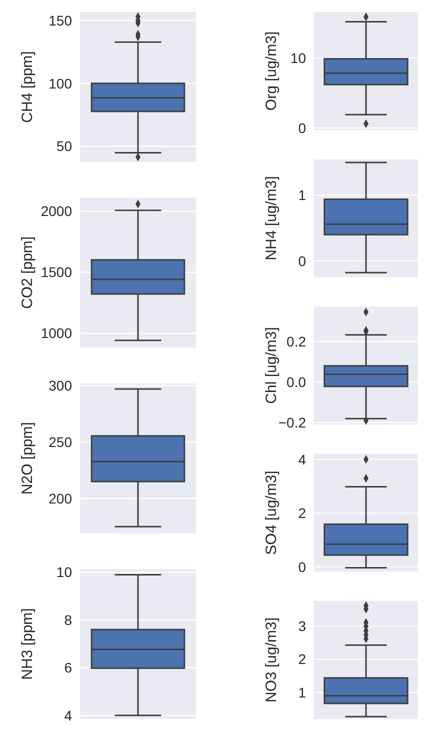  Describe the element at coordinates (27, 644) in the screenshot. I see `y-axis-title: NH3 [ppm]` at that location.